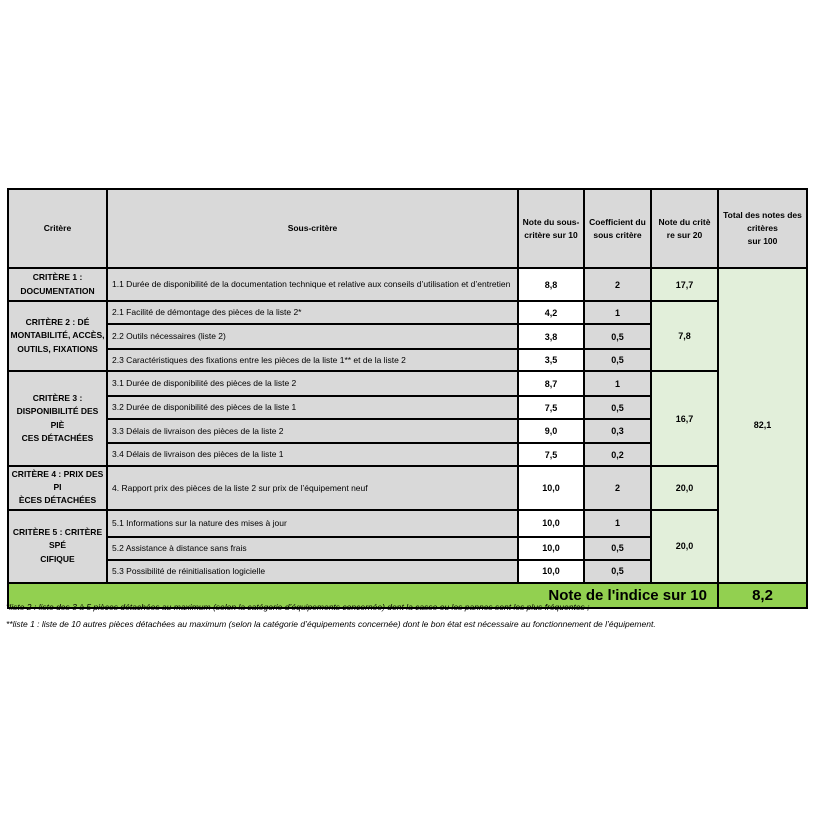  What do you see at coordinates (312, 548) in the screenshot?
I see `sous-critere-5-2: 5.2 Assistance à distance sans frais` at bounding box center [312, 548].